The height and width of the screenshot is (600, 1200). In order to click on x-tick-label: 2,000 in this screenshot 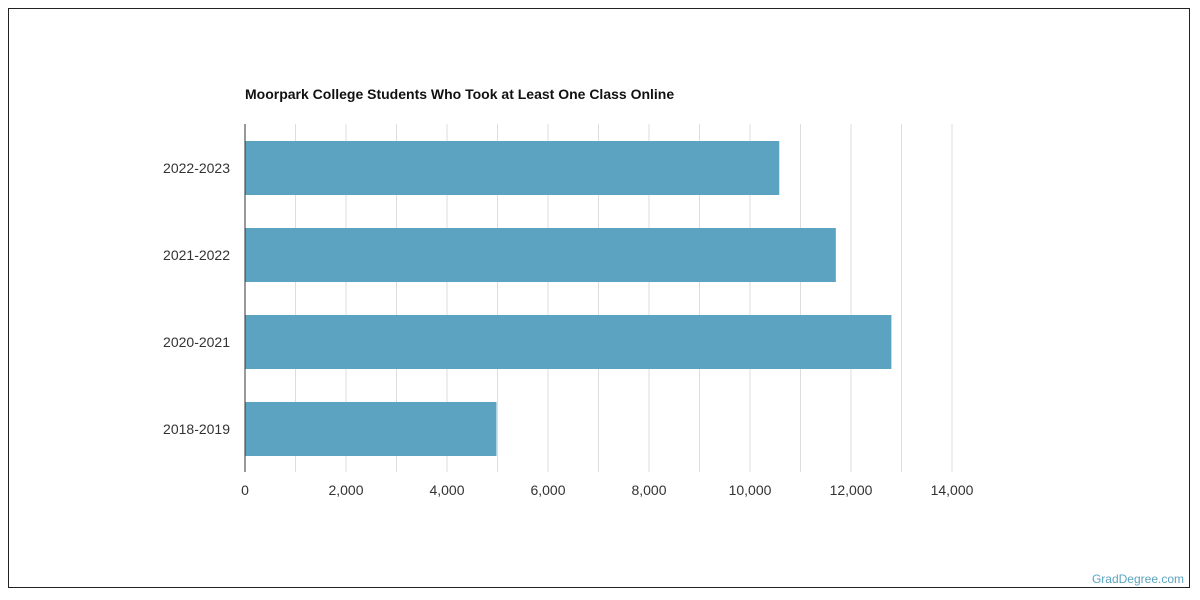, I will do `click(345, 490)`.